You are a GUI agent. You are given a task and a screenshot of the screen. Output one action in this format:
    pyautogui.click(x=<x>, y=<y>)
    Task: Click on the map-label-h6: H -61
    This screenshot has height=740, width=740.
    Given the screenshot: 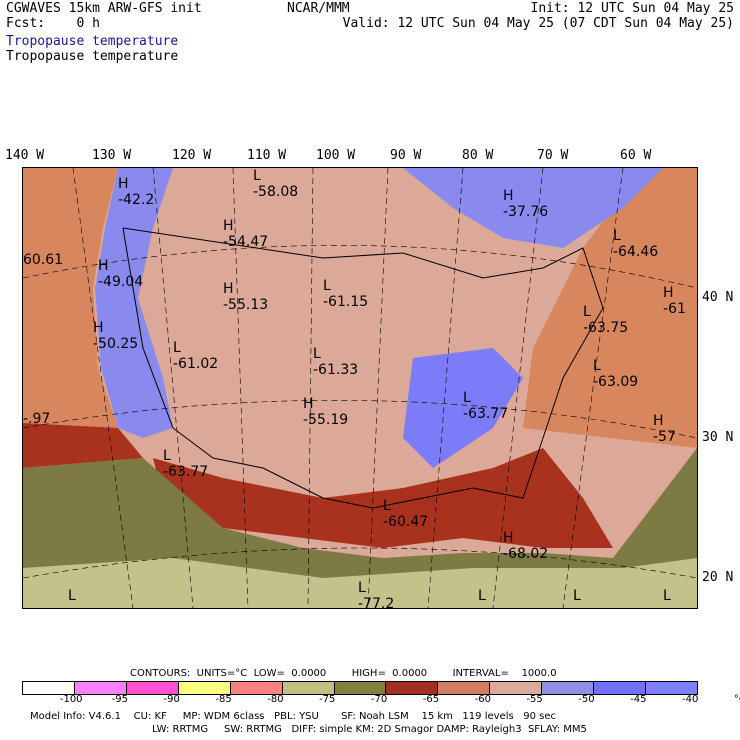 What is the action you would take?
    pyautogui.click(x=674, y=301)
    